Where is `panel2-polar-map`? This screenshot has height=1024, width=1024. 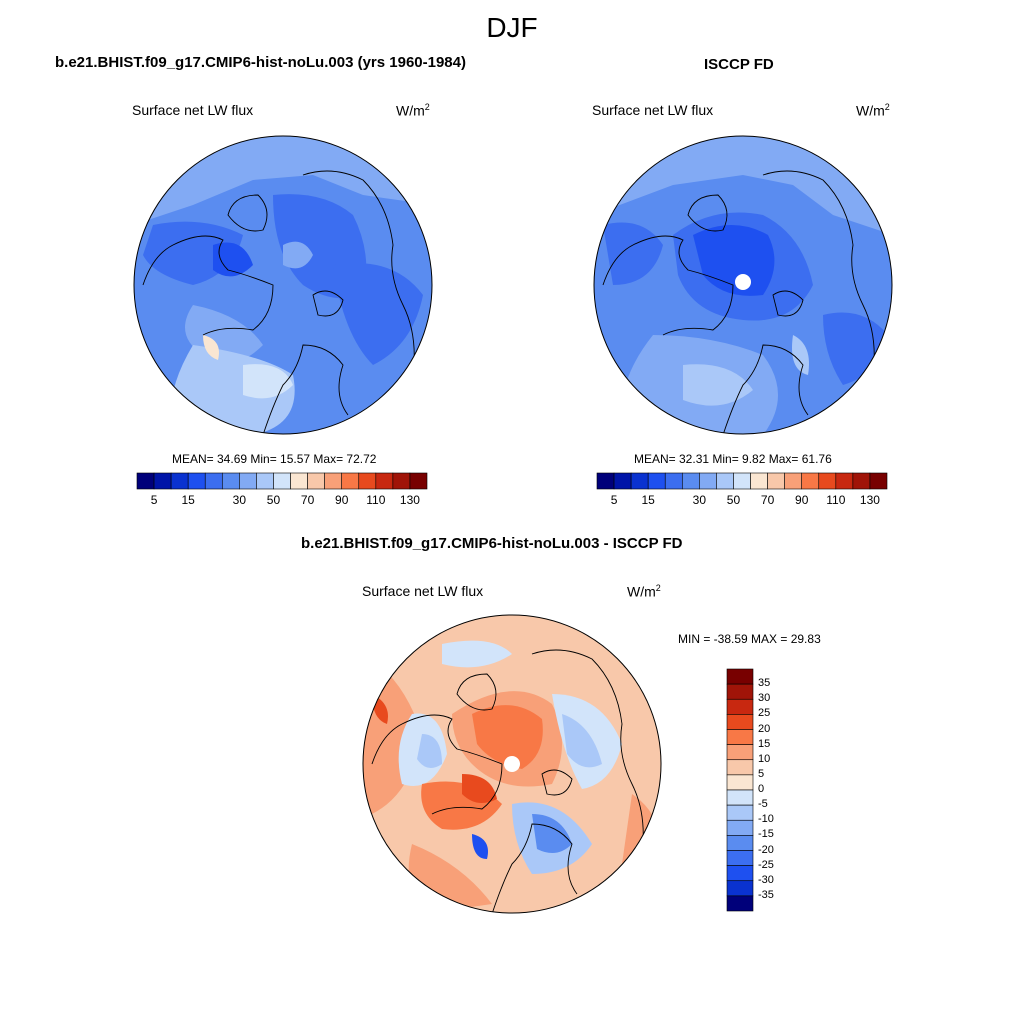
panel2-polar-map is located at coordinates (743, 285).